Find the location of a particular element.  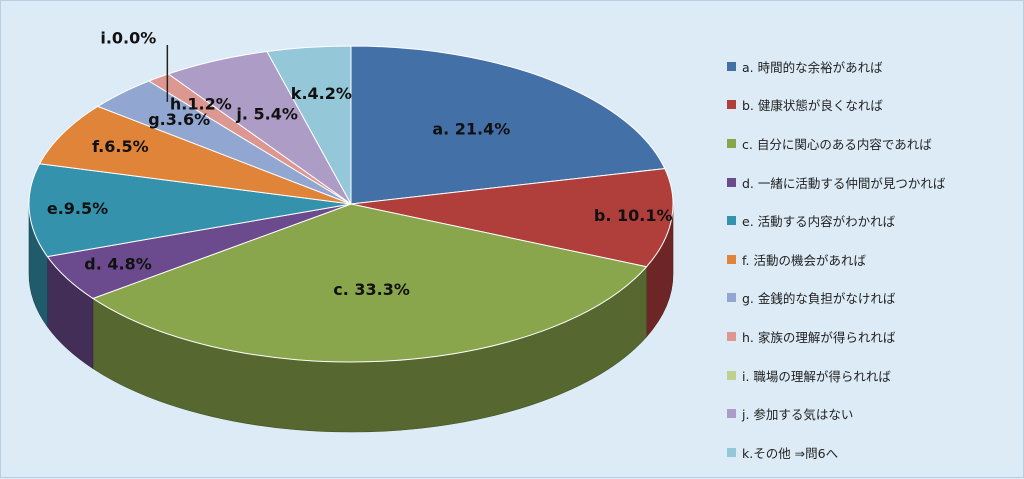

data-label-g: g.3.6% is located at coordinates (179, 119).